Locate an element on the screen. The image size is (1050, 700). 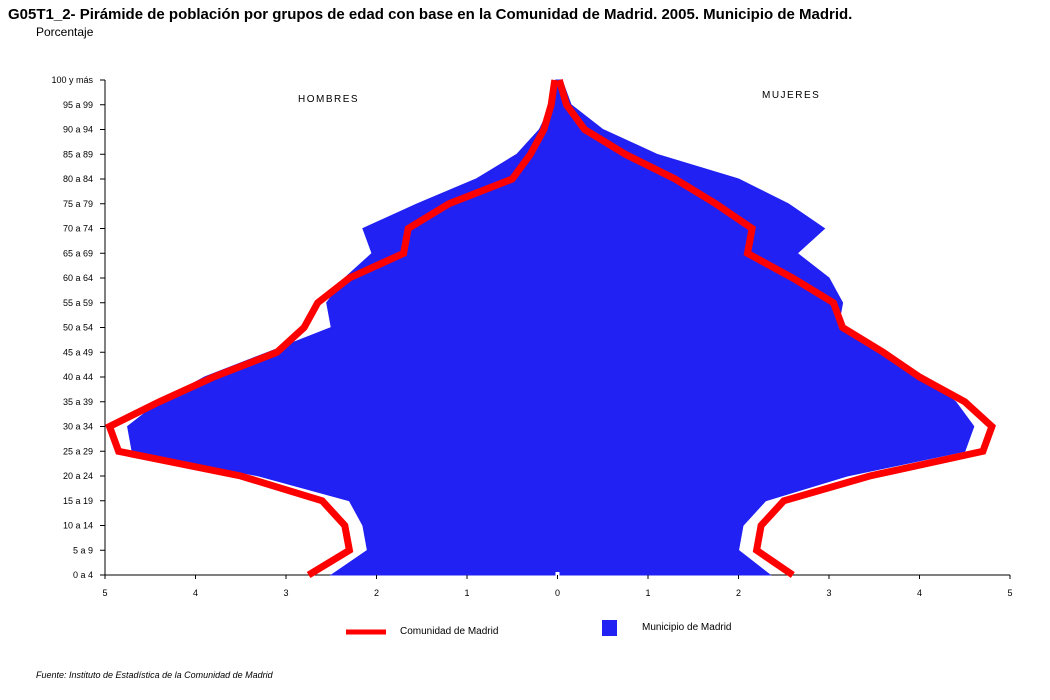
y-tick-label: 70 a 74 is located at coordinates (78, 229).